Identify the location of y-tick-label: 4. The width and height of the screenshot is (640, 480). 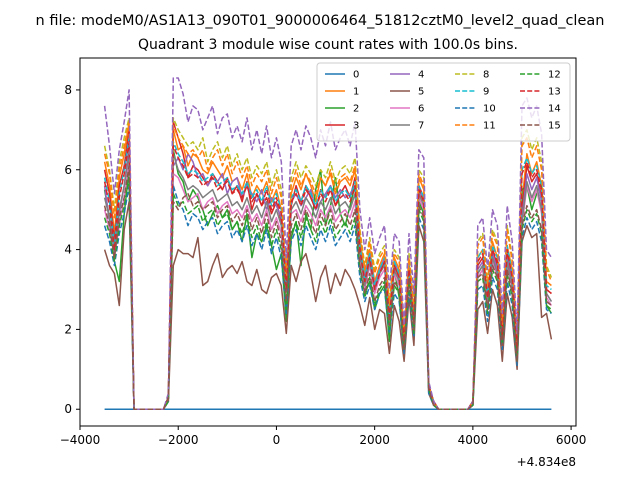
(68, 250).